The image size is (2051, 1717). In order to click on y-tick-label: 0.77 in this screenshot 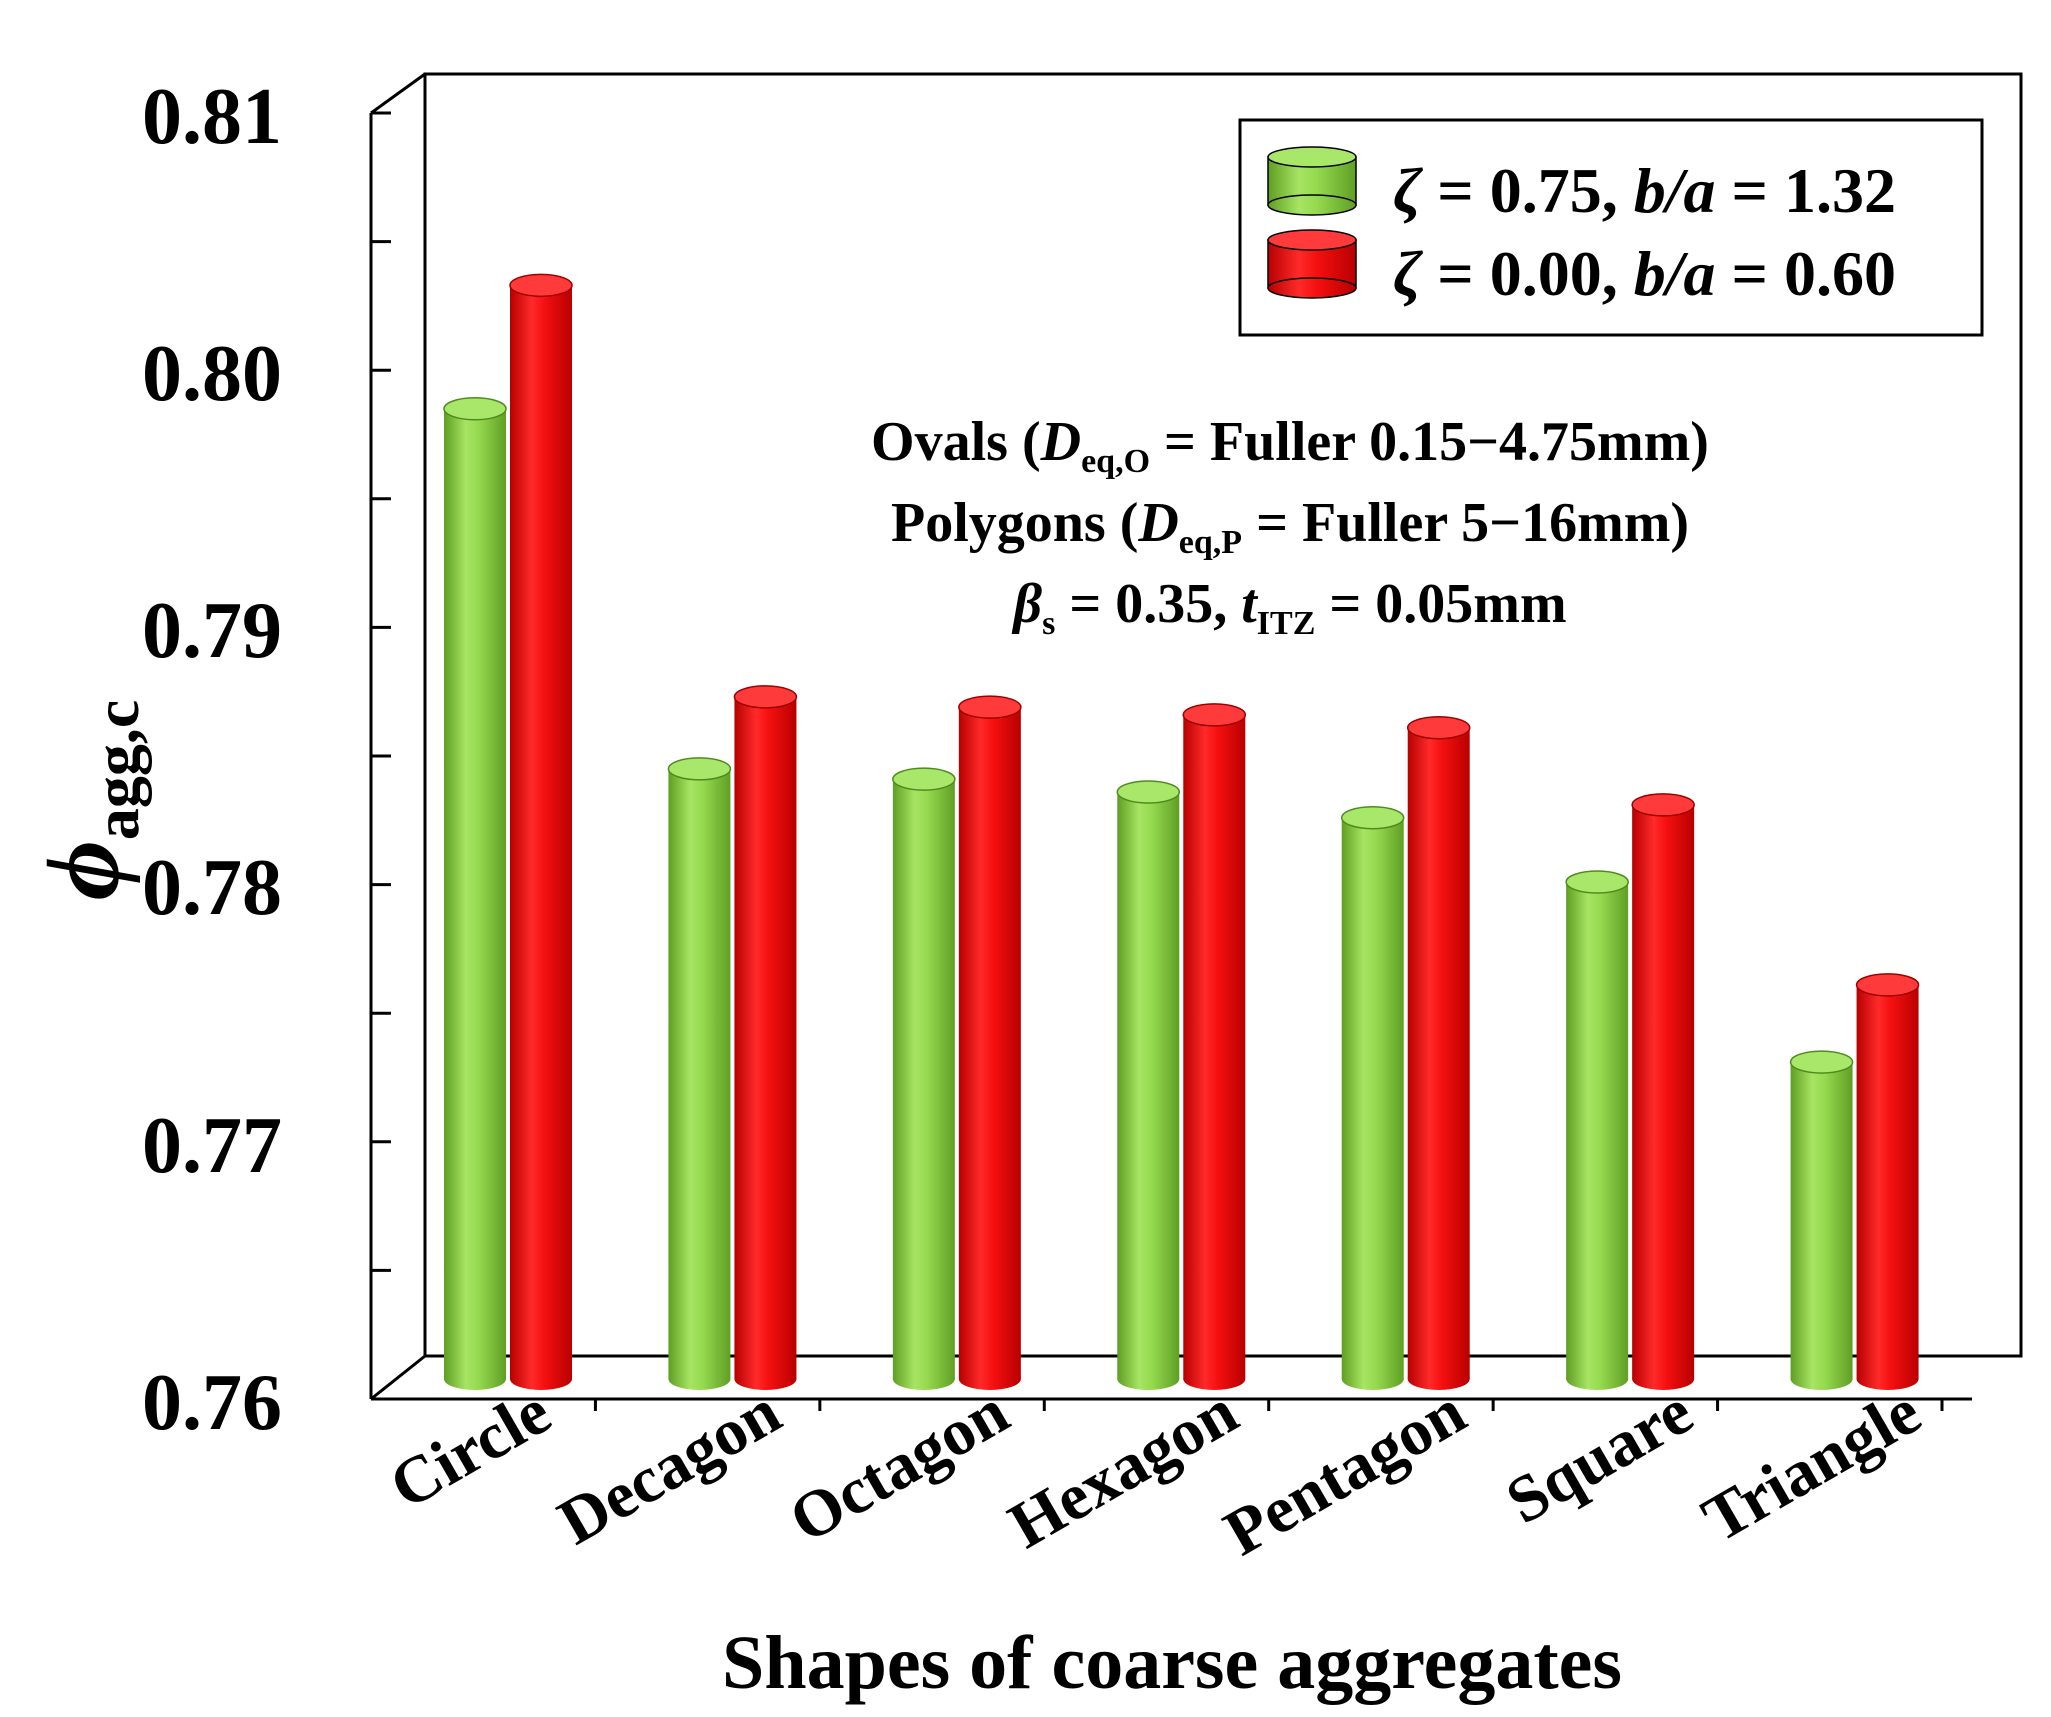, I will do `click(212, 1146)`.